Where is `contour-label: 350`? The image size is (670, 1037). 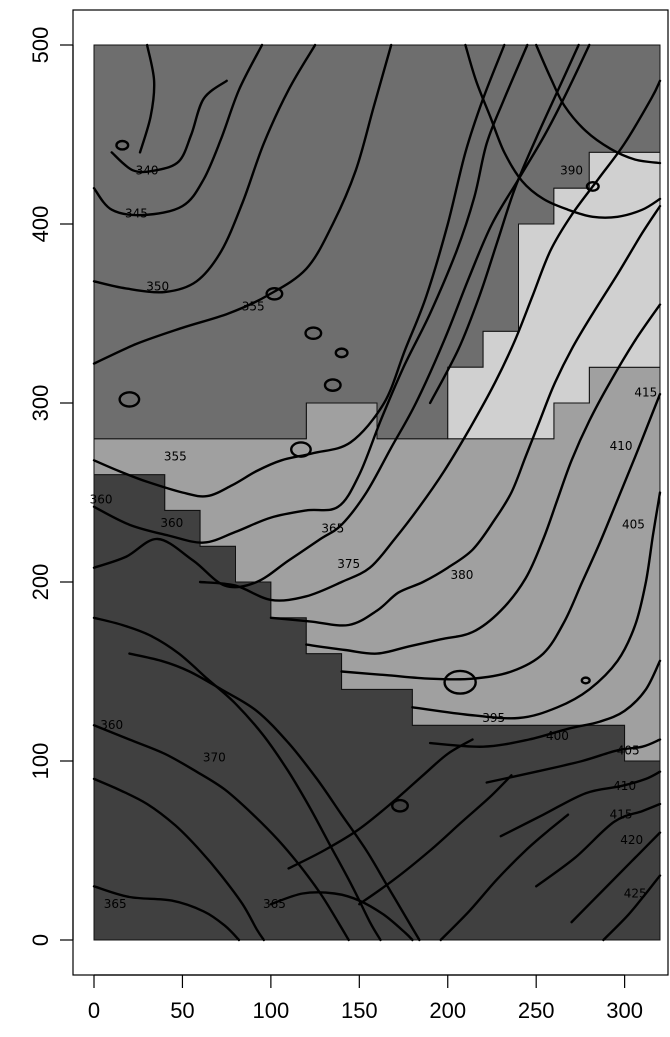
contour-label: 350 is located at coordinates (157, 287).